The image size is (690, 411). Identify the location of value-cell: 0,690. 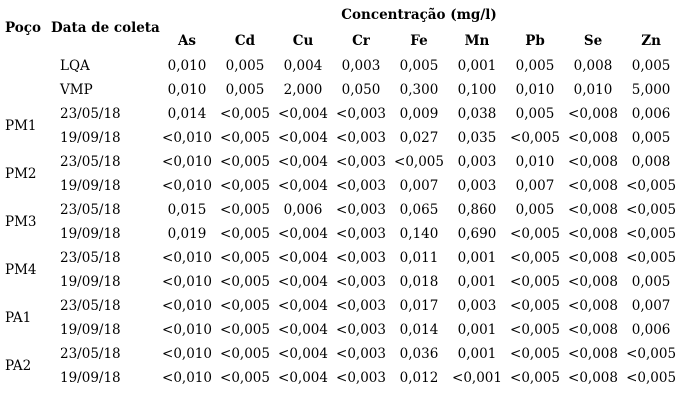
(477, 234).